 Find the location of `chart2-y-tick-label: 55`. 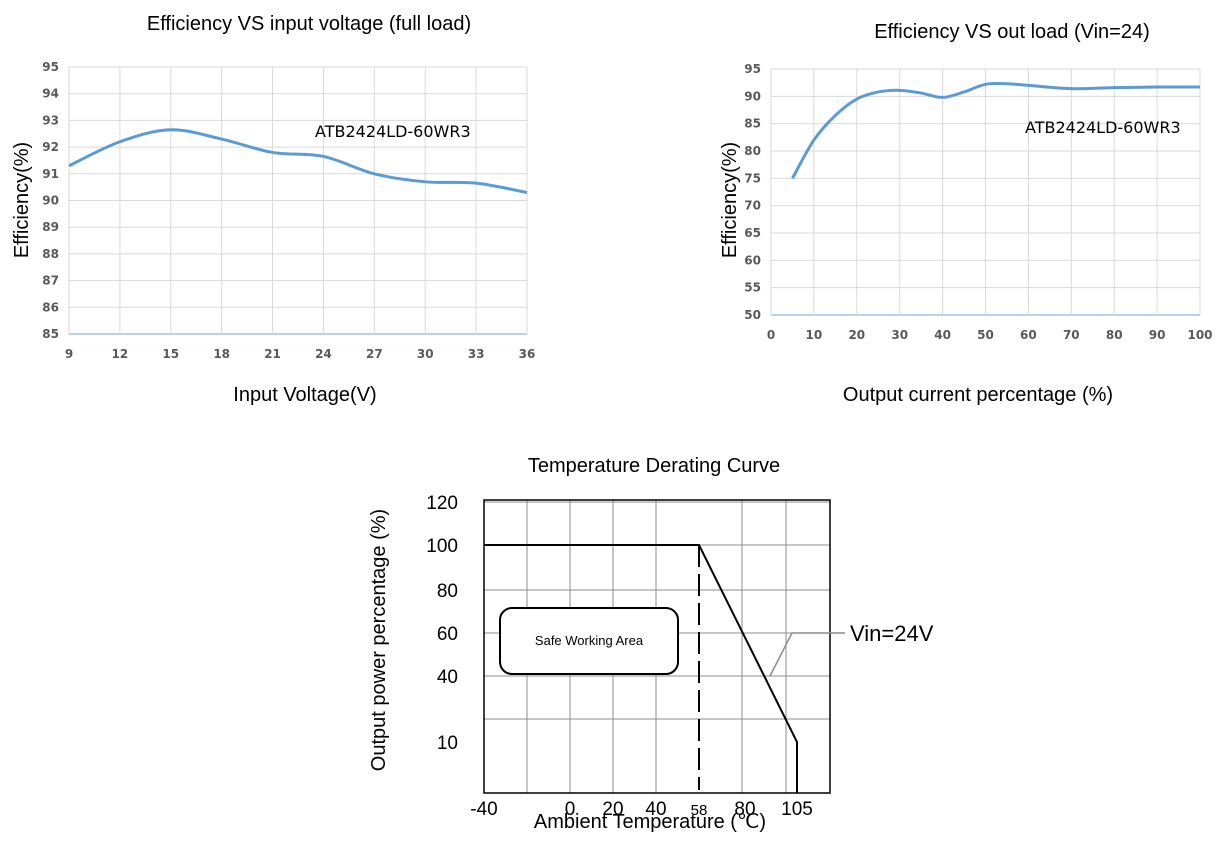

chart2-y-tick-label: 55 is located at coordinates (752, 288).